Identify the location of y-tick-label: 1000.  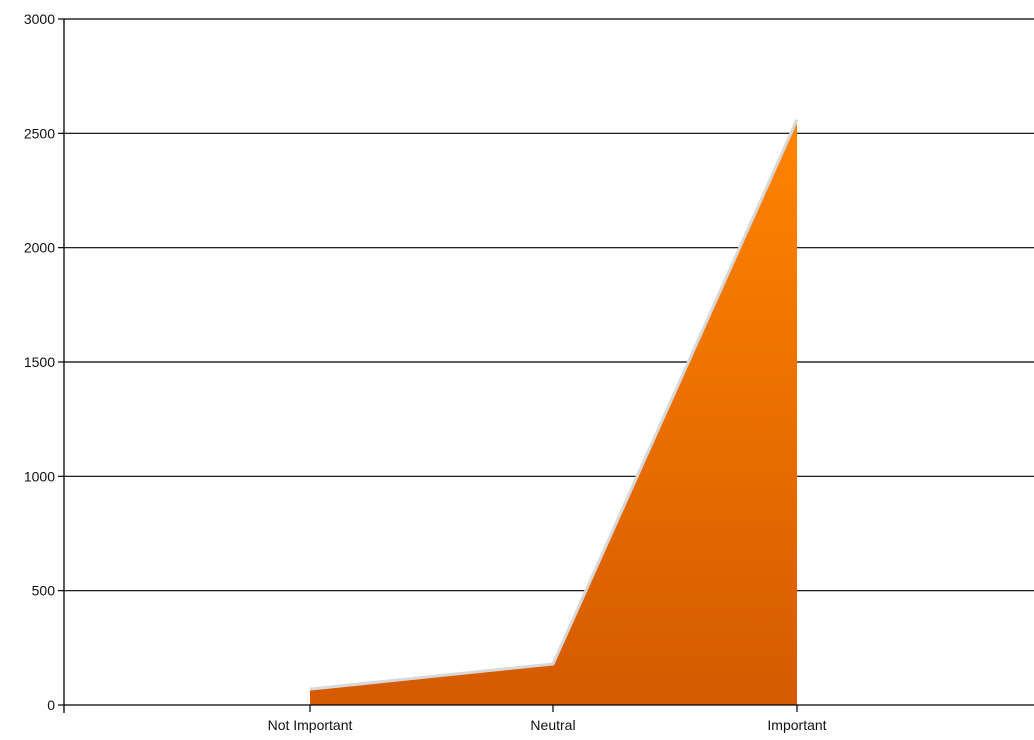
(39, 476).